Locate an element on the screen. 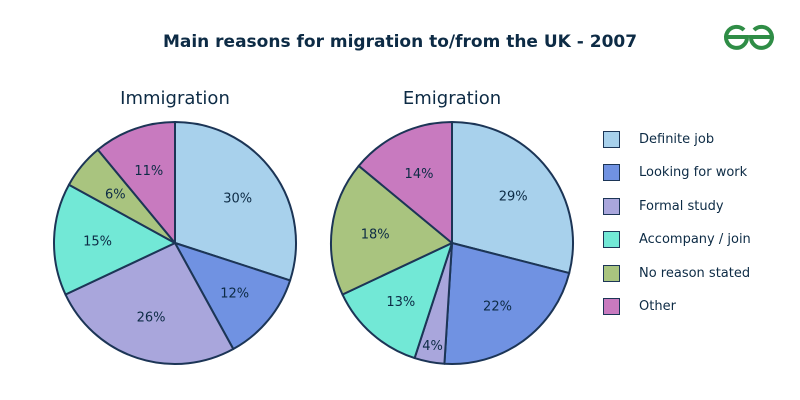 This screenshot has height=400, width=800. data-label-immigration-no-reason-stated: 6% is located at coordinates (115, 195).